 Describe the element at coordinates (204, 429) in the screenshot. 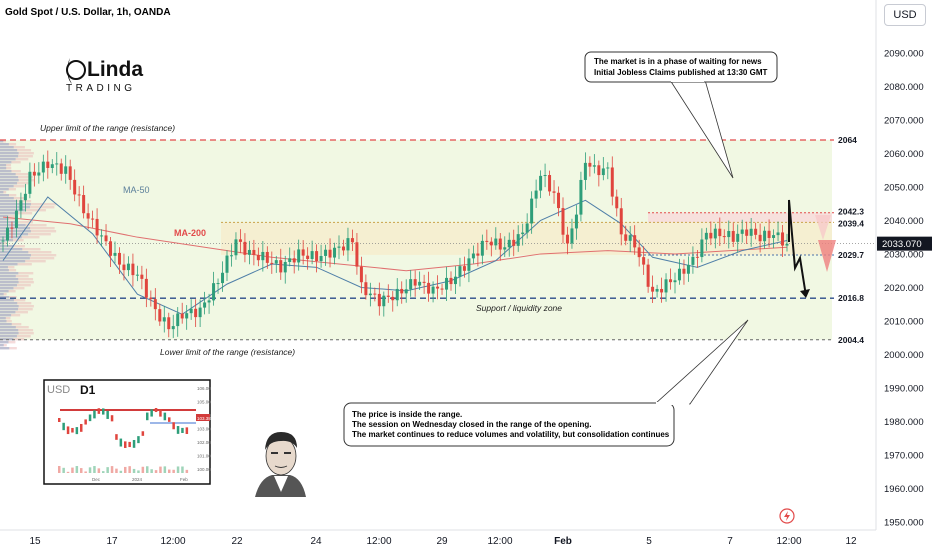

I see `inset-tick: 103.00` at that location.